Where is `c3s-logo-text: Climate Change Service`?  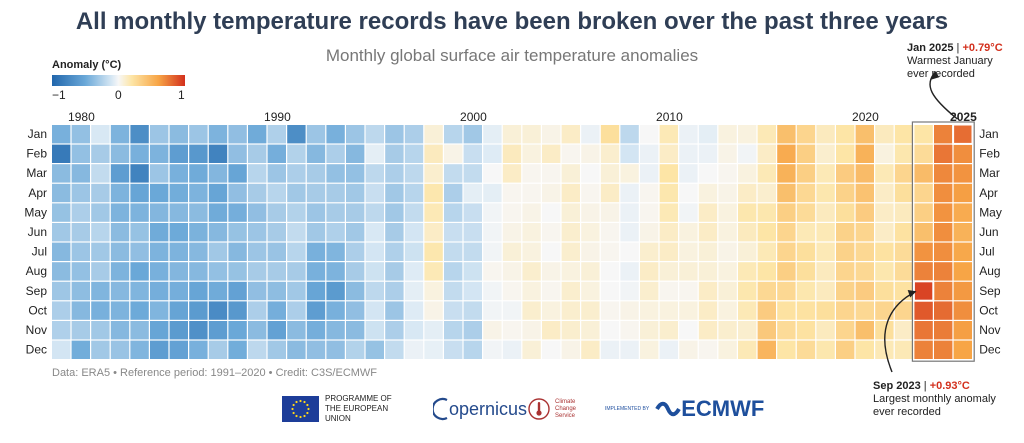 c3s-logo-text: Climate Change Service is located at coordinates (566, 408).